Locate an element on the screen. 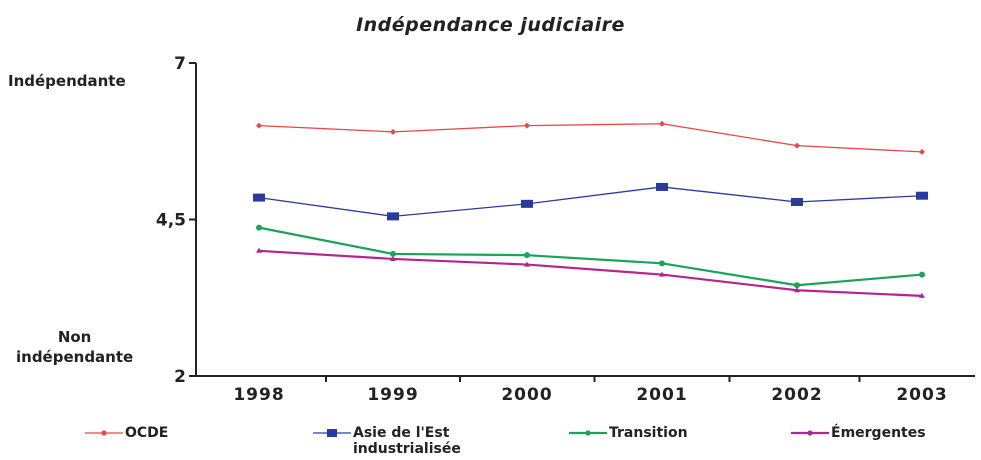  legend-item: OCDE is located at coordinates (126, 433).